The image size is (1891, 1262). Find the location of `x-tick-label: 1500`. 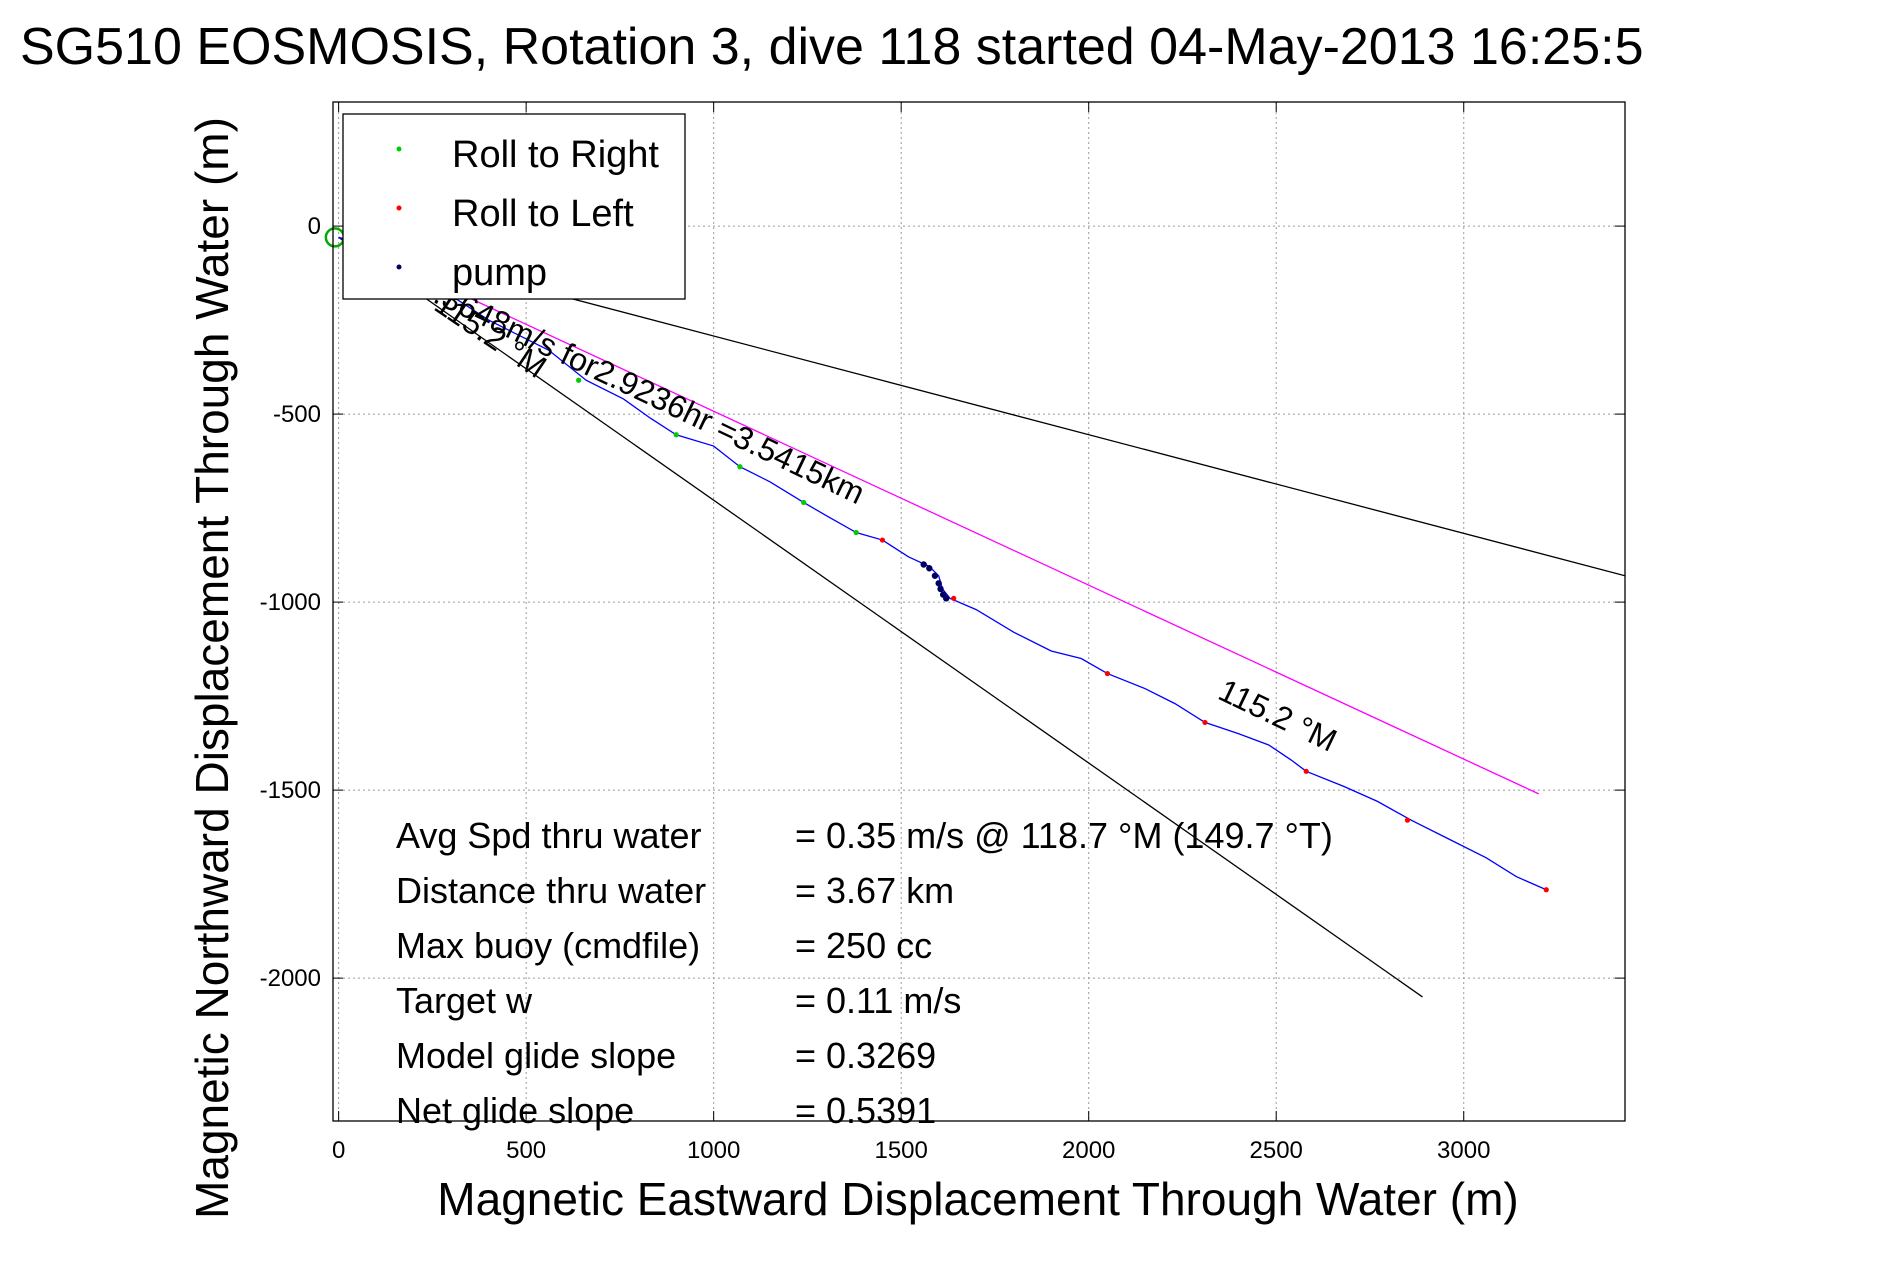

x-tick-label: 1500 is located at coordinates (900, 1150).